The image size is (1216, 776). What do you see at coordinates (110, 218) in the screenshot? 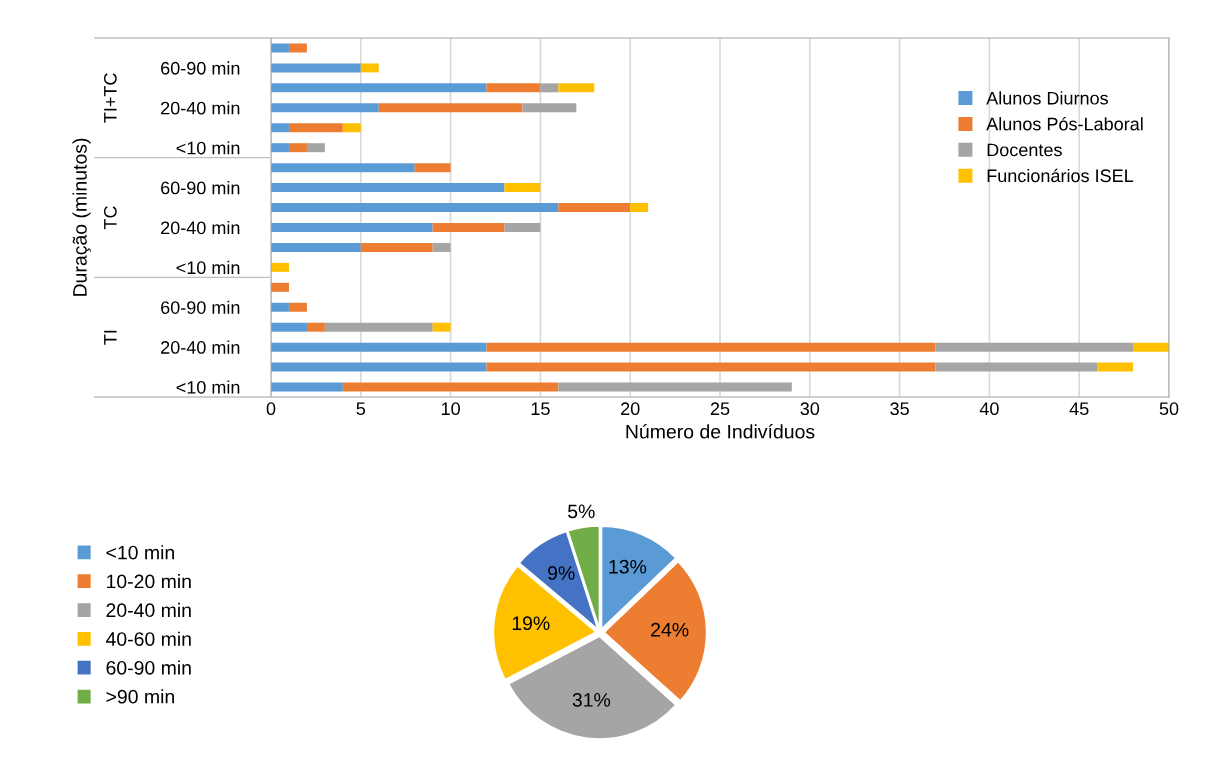
I see `text: TC` at bounding box center [110, 218].